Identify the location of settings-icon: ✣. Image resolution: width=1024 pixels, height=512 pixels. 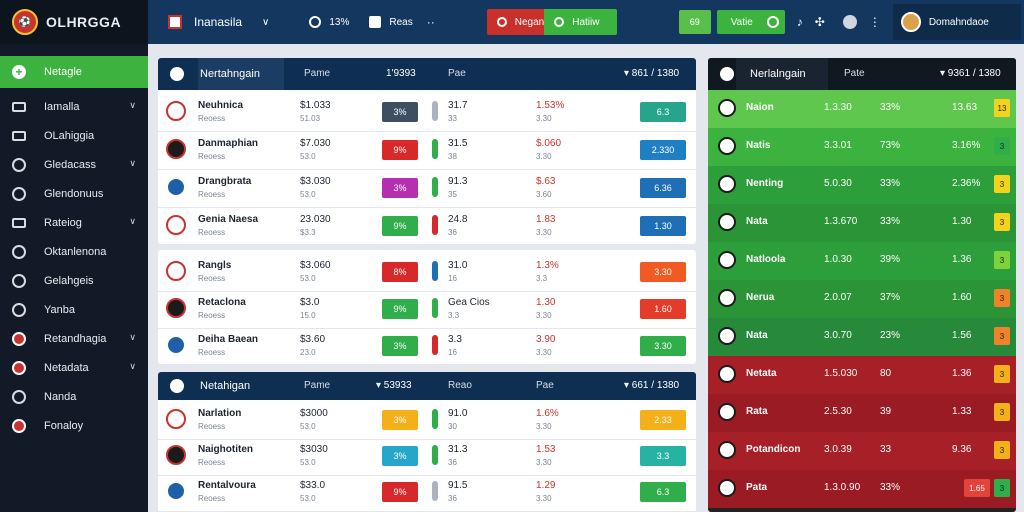
(819, 22).